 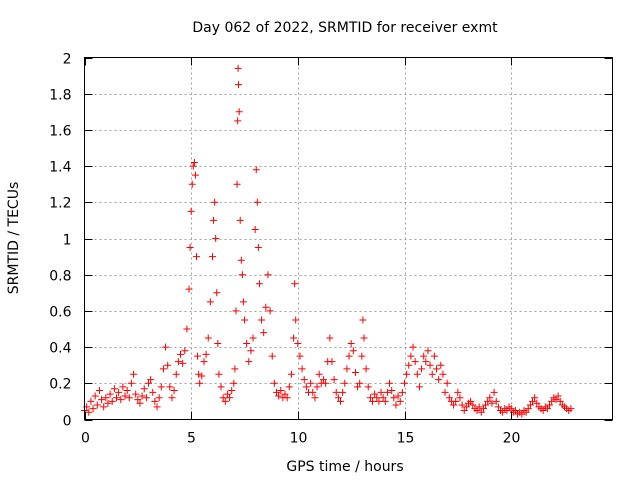 What do you see at coordinates (512, 439) in the screenshot?
I see `x-tick-label: 20` at bounding box center [512, 439].